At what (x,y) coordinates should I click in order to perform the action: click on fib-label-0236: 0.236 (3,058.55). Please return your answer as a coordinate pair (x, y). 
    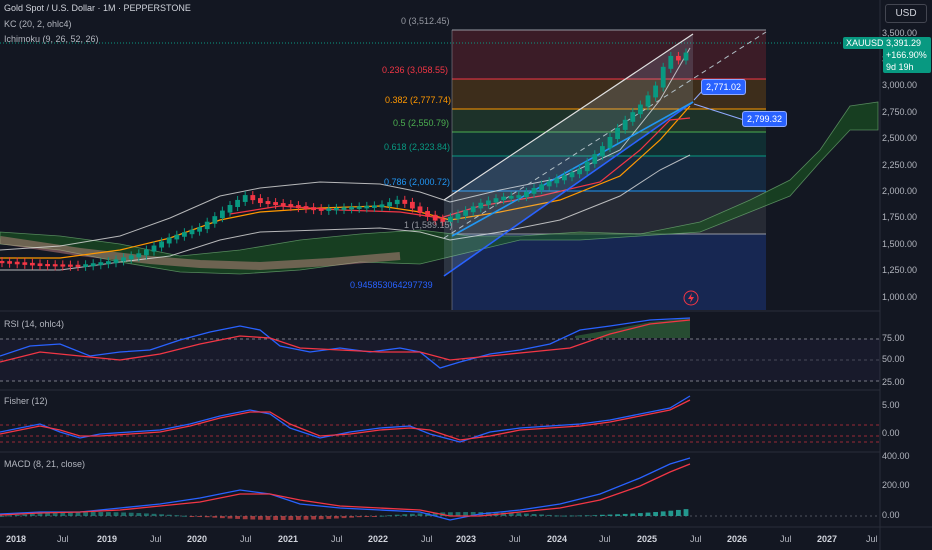
    Looking at the image, I should click on (415, 70).